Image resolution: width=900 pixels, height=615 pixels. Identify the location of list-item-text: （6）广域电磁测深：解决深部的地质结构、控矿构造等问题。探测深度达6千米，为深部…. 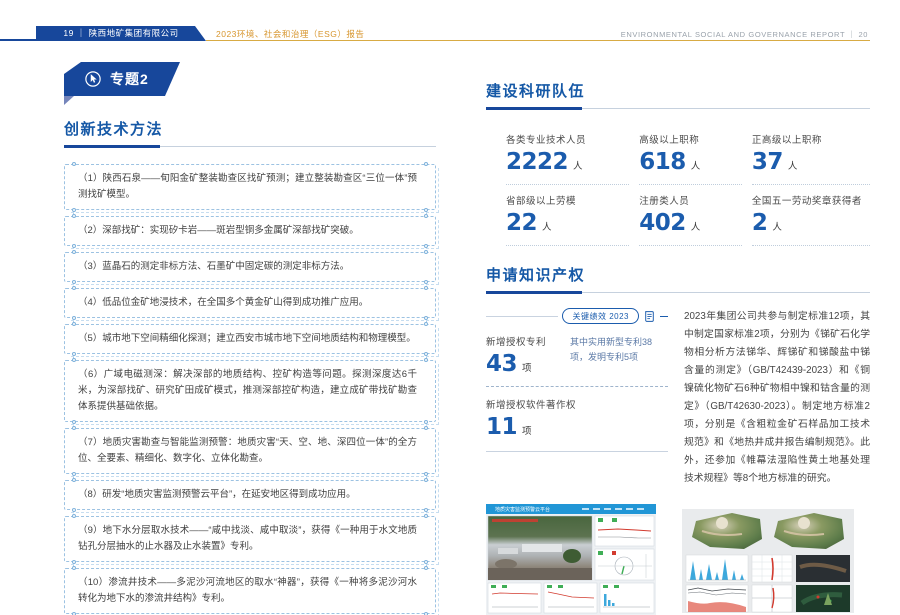
(247, 390).